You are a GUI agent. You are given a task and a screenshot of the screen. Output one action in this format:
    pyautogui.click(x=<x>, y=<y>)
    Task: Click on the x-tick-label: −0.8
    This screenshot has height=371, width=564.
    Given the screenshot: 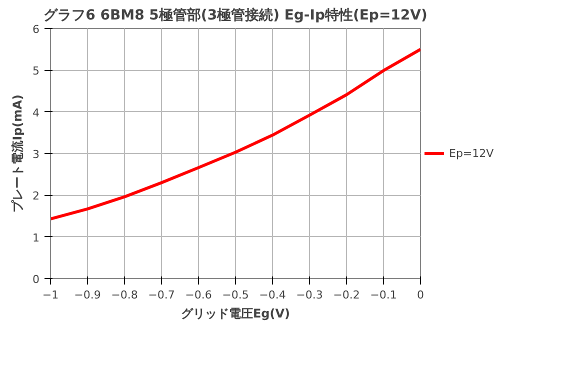 What is the action you would take?
    pyautogui.click(x=124, y=295)
    